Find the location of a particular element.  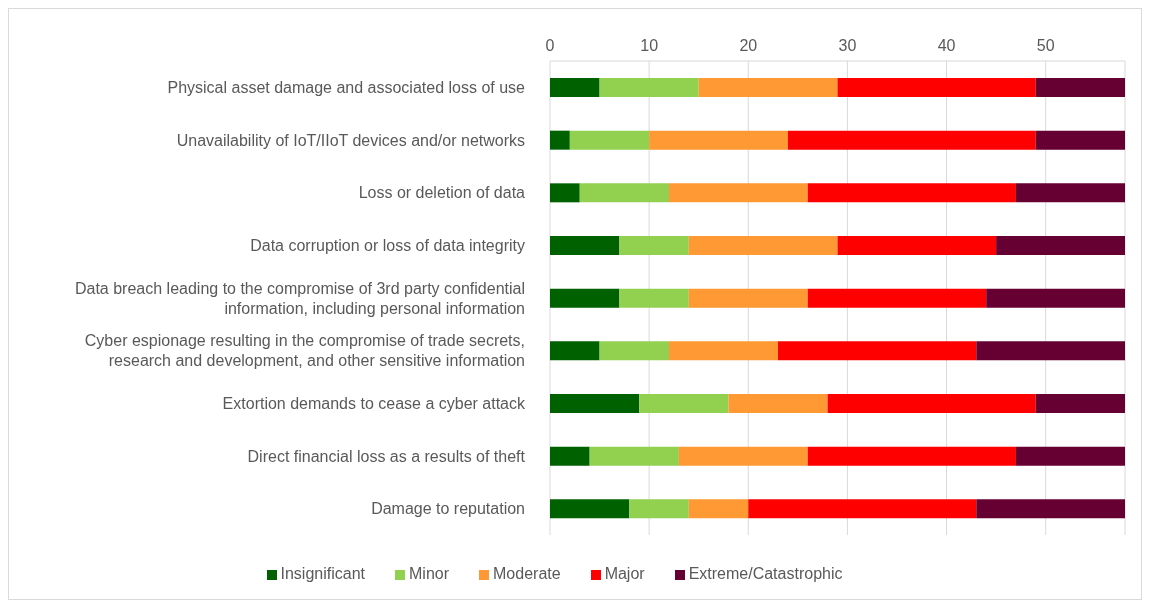

y-tick-label: Unavailability of IoT/IIoT devices and/or networks is located at coordinates (350, 140).